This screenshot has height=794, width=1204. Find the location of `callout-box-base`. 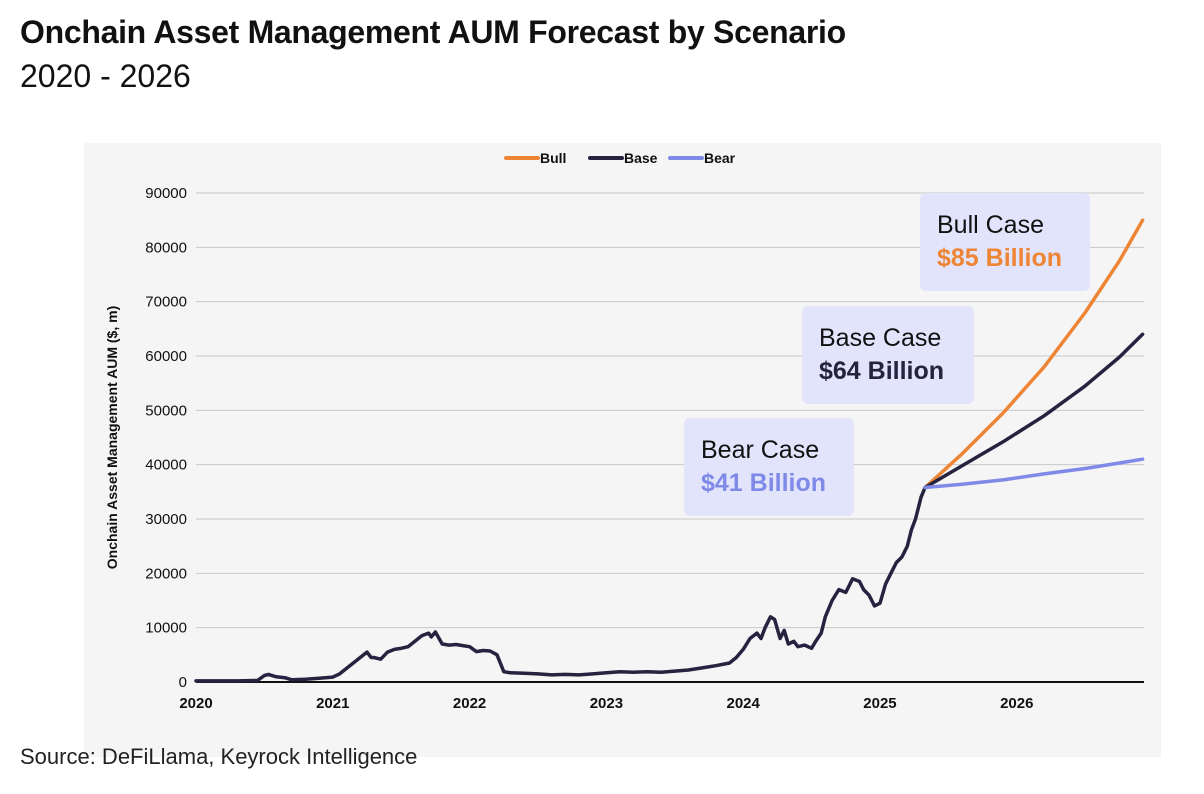

callout-box-base is located at coordinates (888, 355).